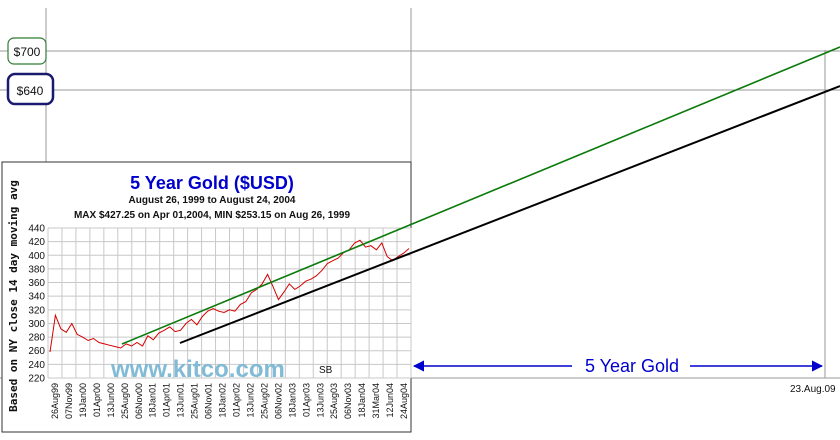 The image size is (840, 440). Describe the element at coordinates (209, 401) in the screenshot. I see `inset-x-tick-label: 06Nov01` at that location.